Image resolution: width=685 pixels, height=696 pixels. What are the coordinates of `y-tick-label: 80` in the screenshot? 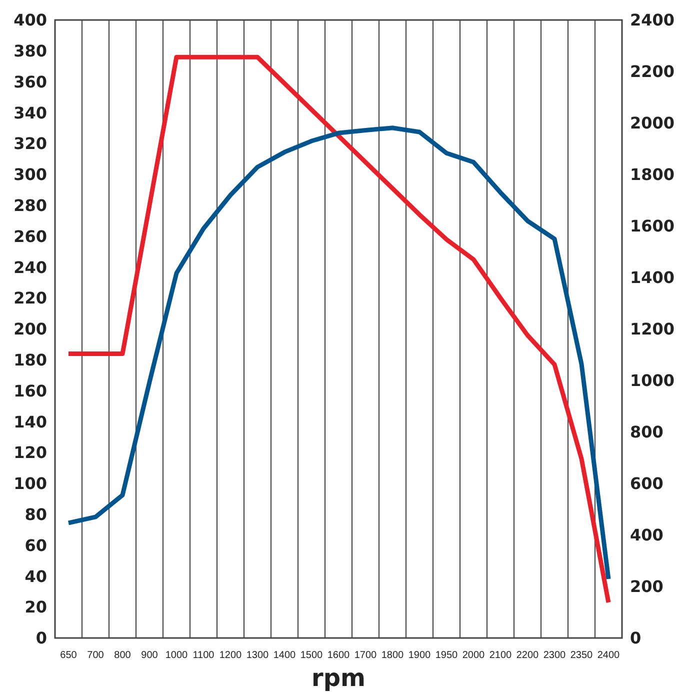 It's located at (35, 514).